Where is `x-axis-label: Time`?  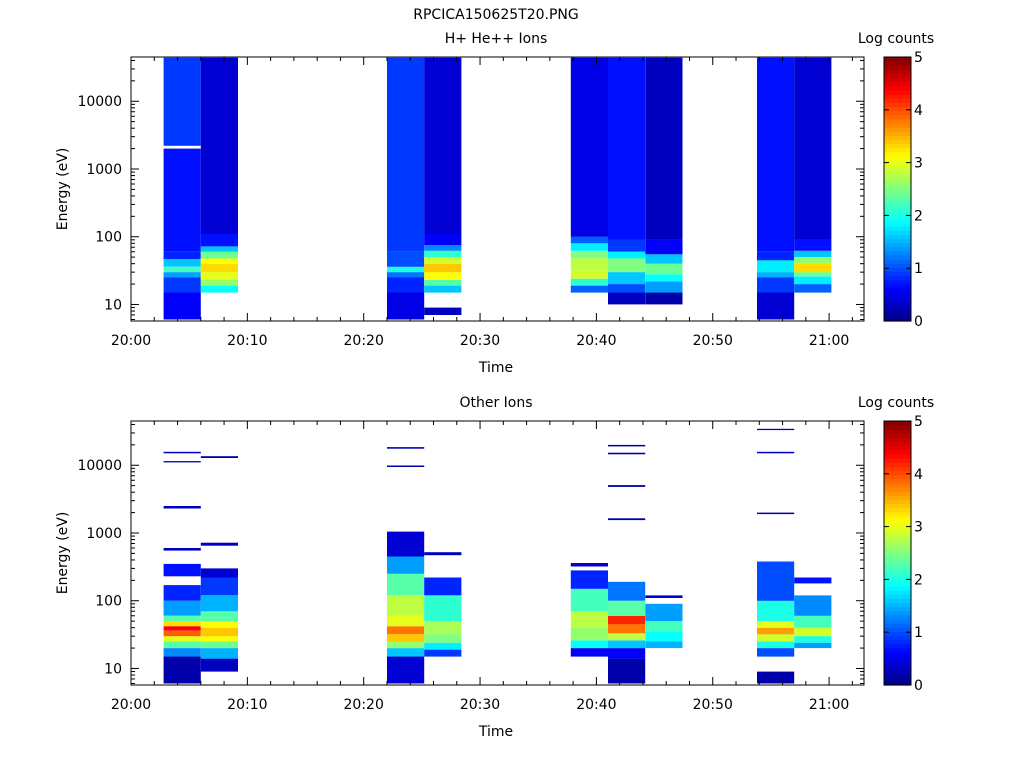
x-axis-label: Time is located at coordinates (495, 368).